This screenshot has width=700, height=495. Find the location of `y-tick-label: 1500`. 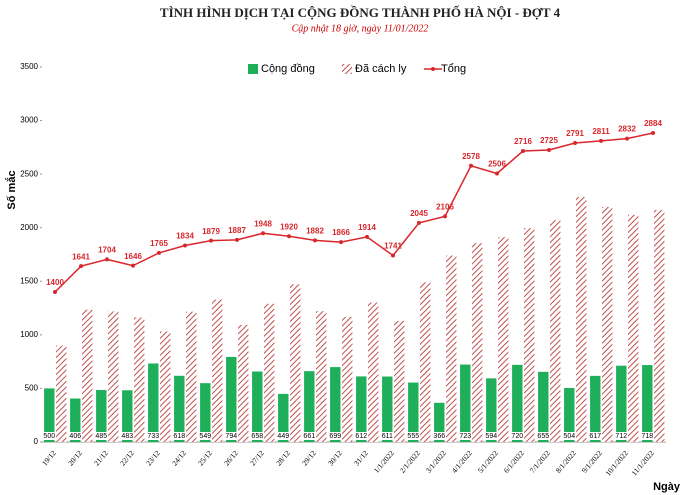

y-tick-label: 1500 is located at coordinates (29, 280).